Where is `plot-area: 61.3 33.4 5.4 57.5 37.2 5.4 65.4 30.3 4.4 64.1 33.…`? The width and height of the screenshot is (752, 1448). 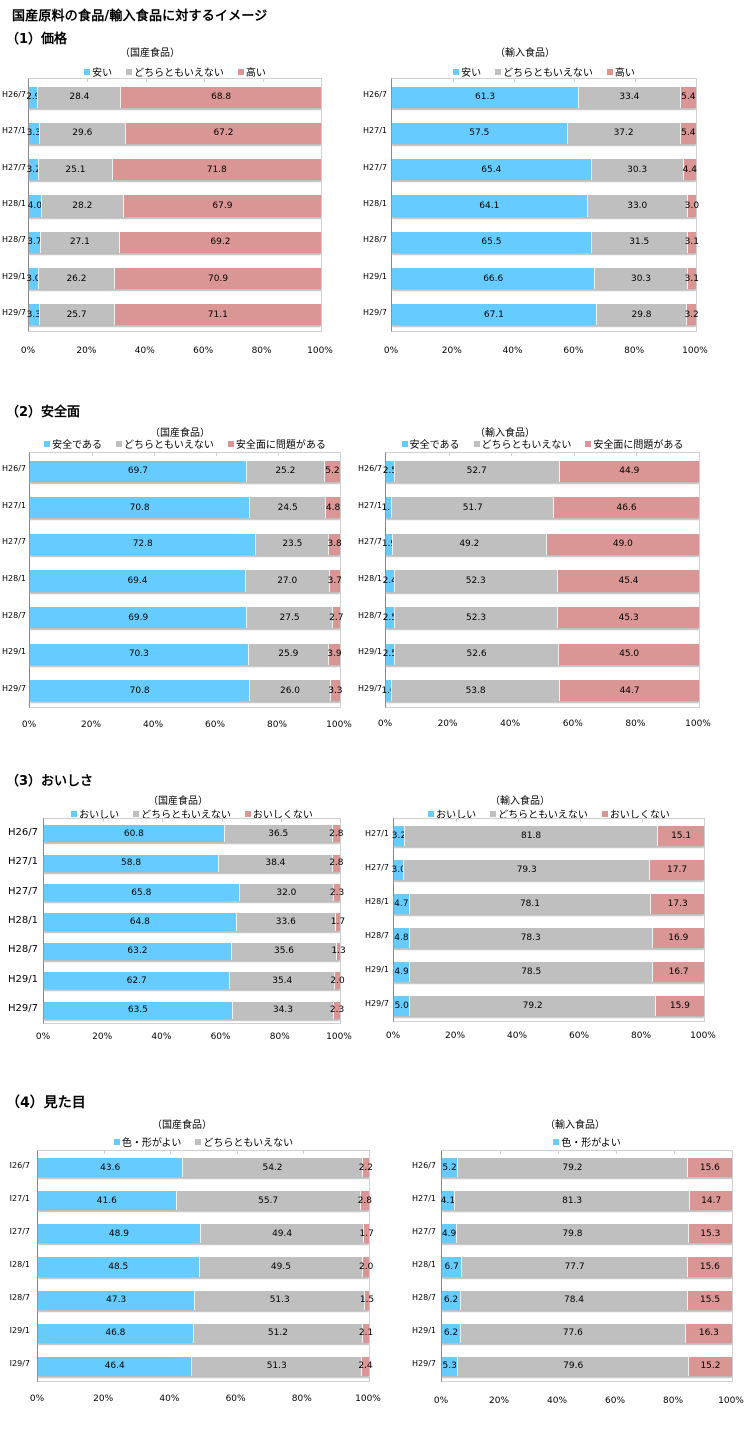
plot-area: 61.3 33.4 5.4 57.5 37.2 5.4 65.4 30.3 4.4 64.1 33.… is located at coordinates (545, 205).